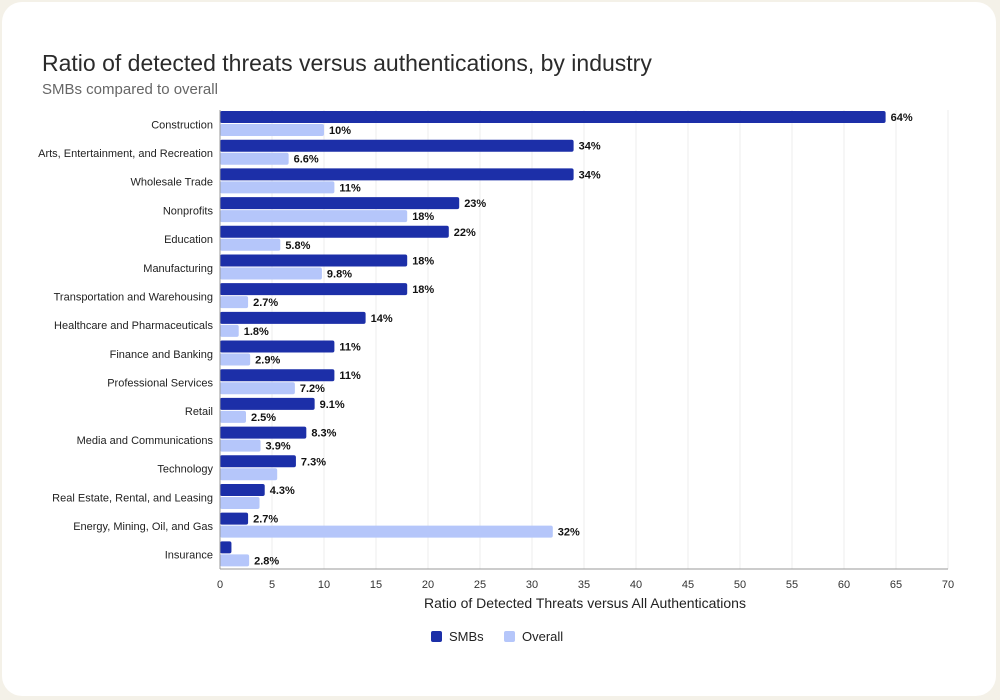 This screenshot has height=700, width=1000. What do you see at coordinates (132, 498) in the screenshot?
I see `category-label: Real Estate, Rental, and Leasing` at bounding box center [132, 498].